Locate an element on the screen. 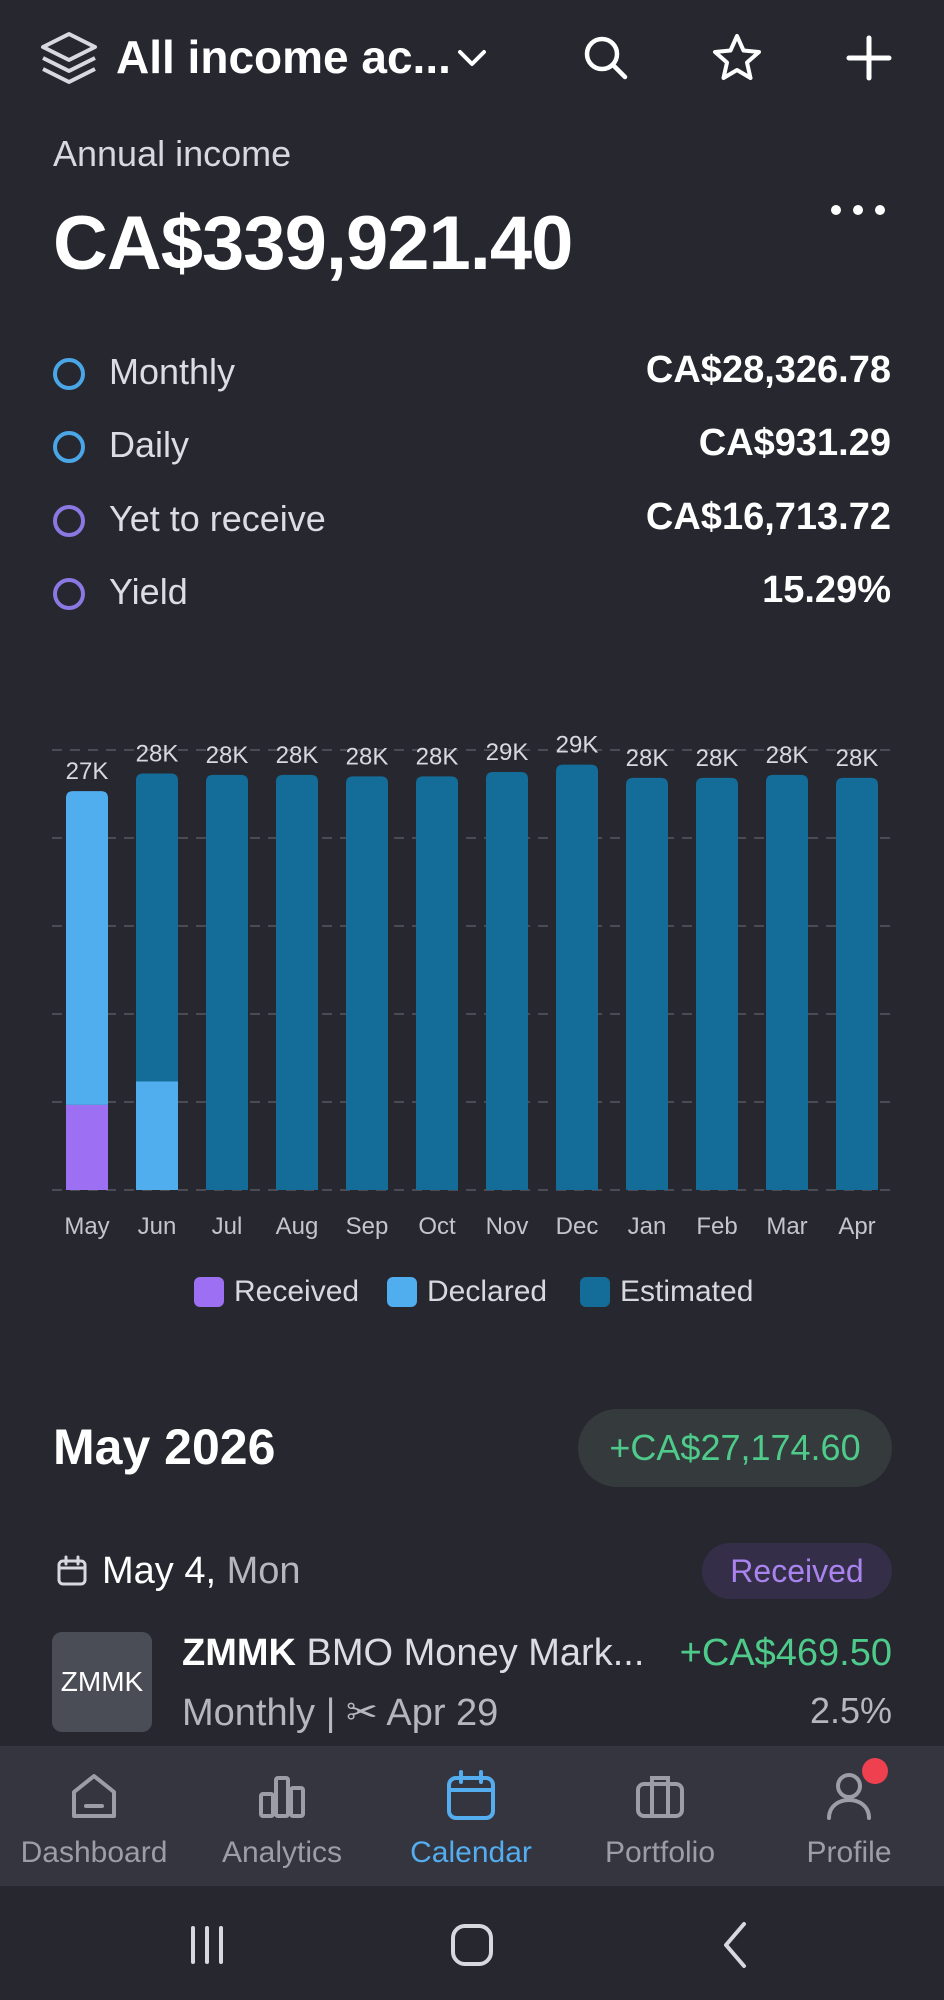 This screenshot has width=944, height=2000. search-icon is located at coordinates (606, 58).